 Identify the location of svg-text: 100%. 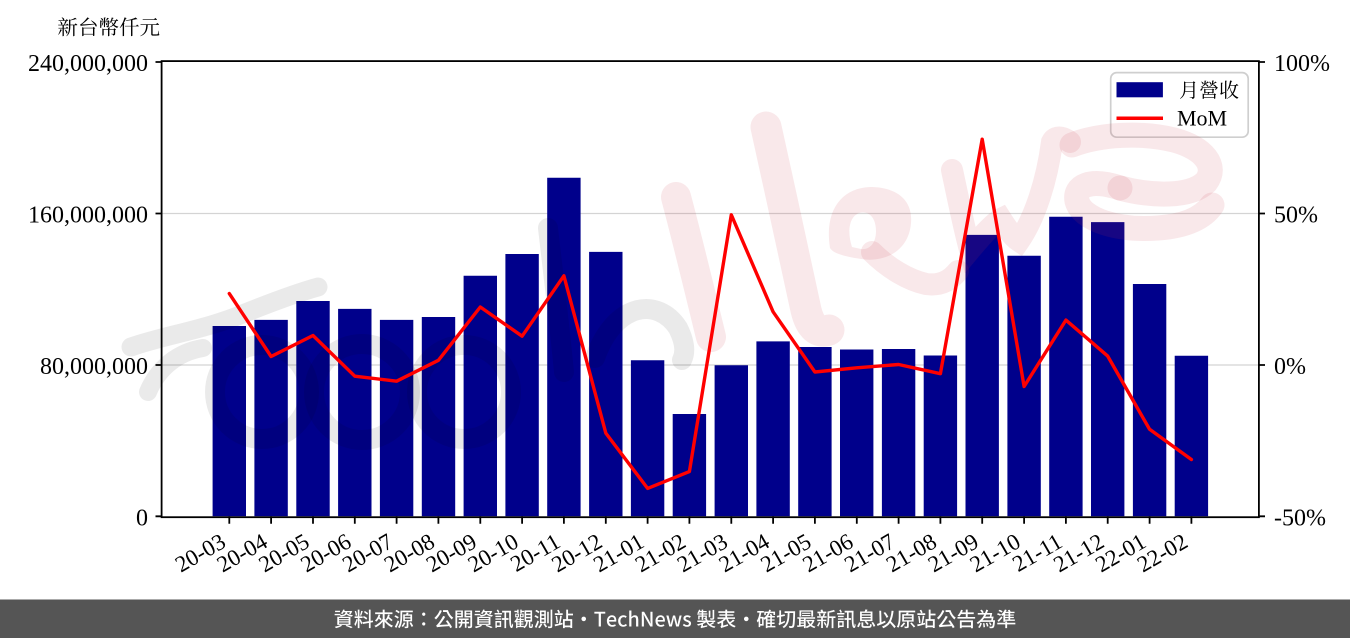
(1302, 64).